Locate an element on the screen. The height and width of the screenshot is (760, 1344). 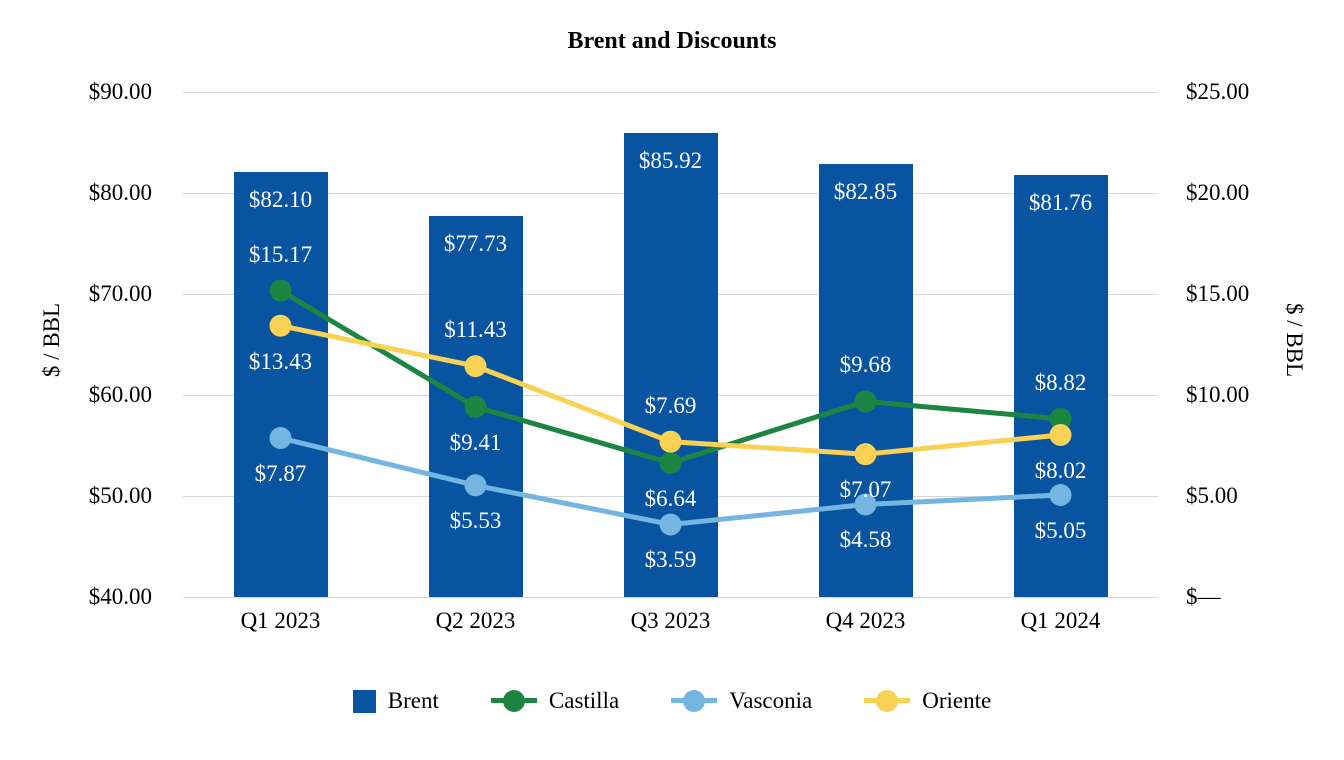
bar-value-label: $85.92 is located at coordinates (670, 161).